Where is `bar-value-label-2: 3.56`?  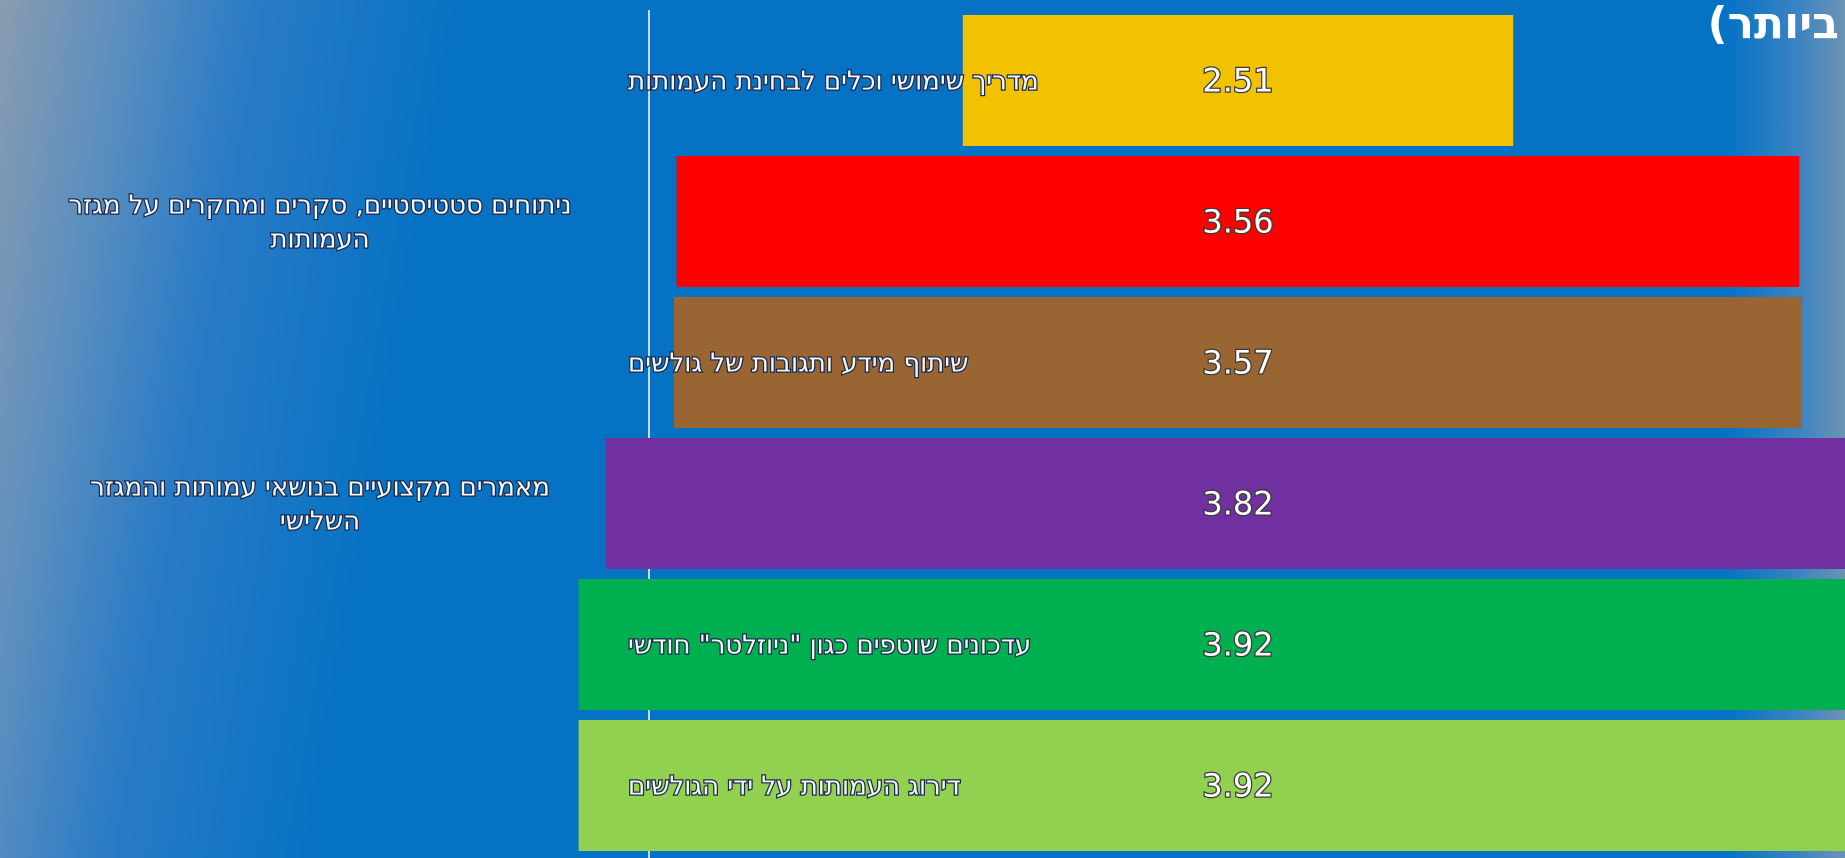
bar-value-label-2: 3.56 is located at coordinates (1237, 222).